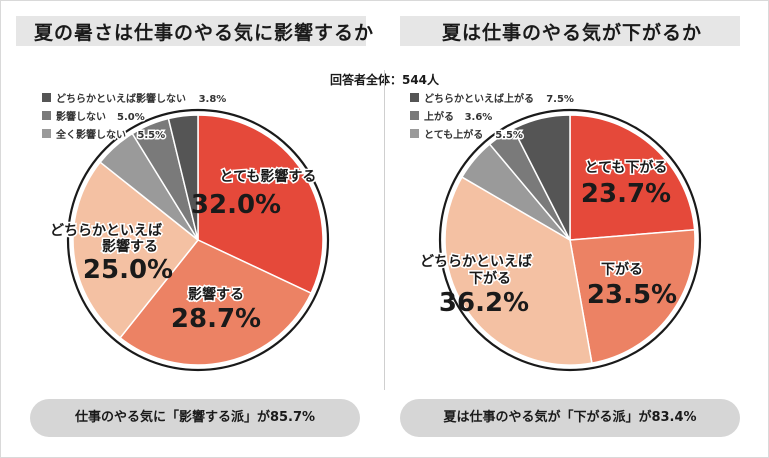  I want to click on legend-value-right-5: 7.5%, so click(560, 99).